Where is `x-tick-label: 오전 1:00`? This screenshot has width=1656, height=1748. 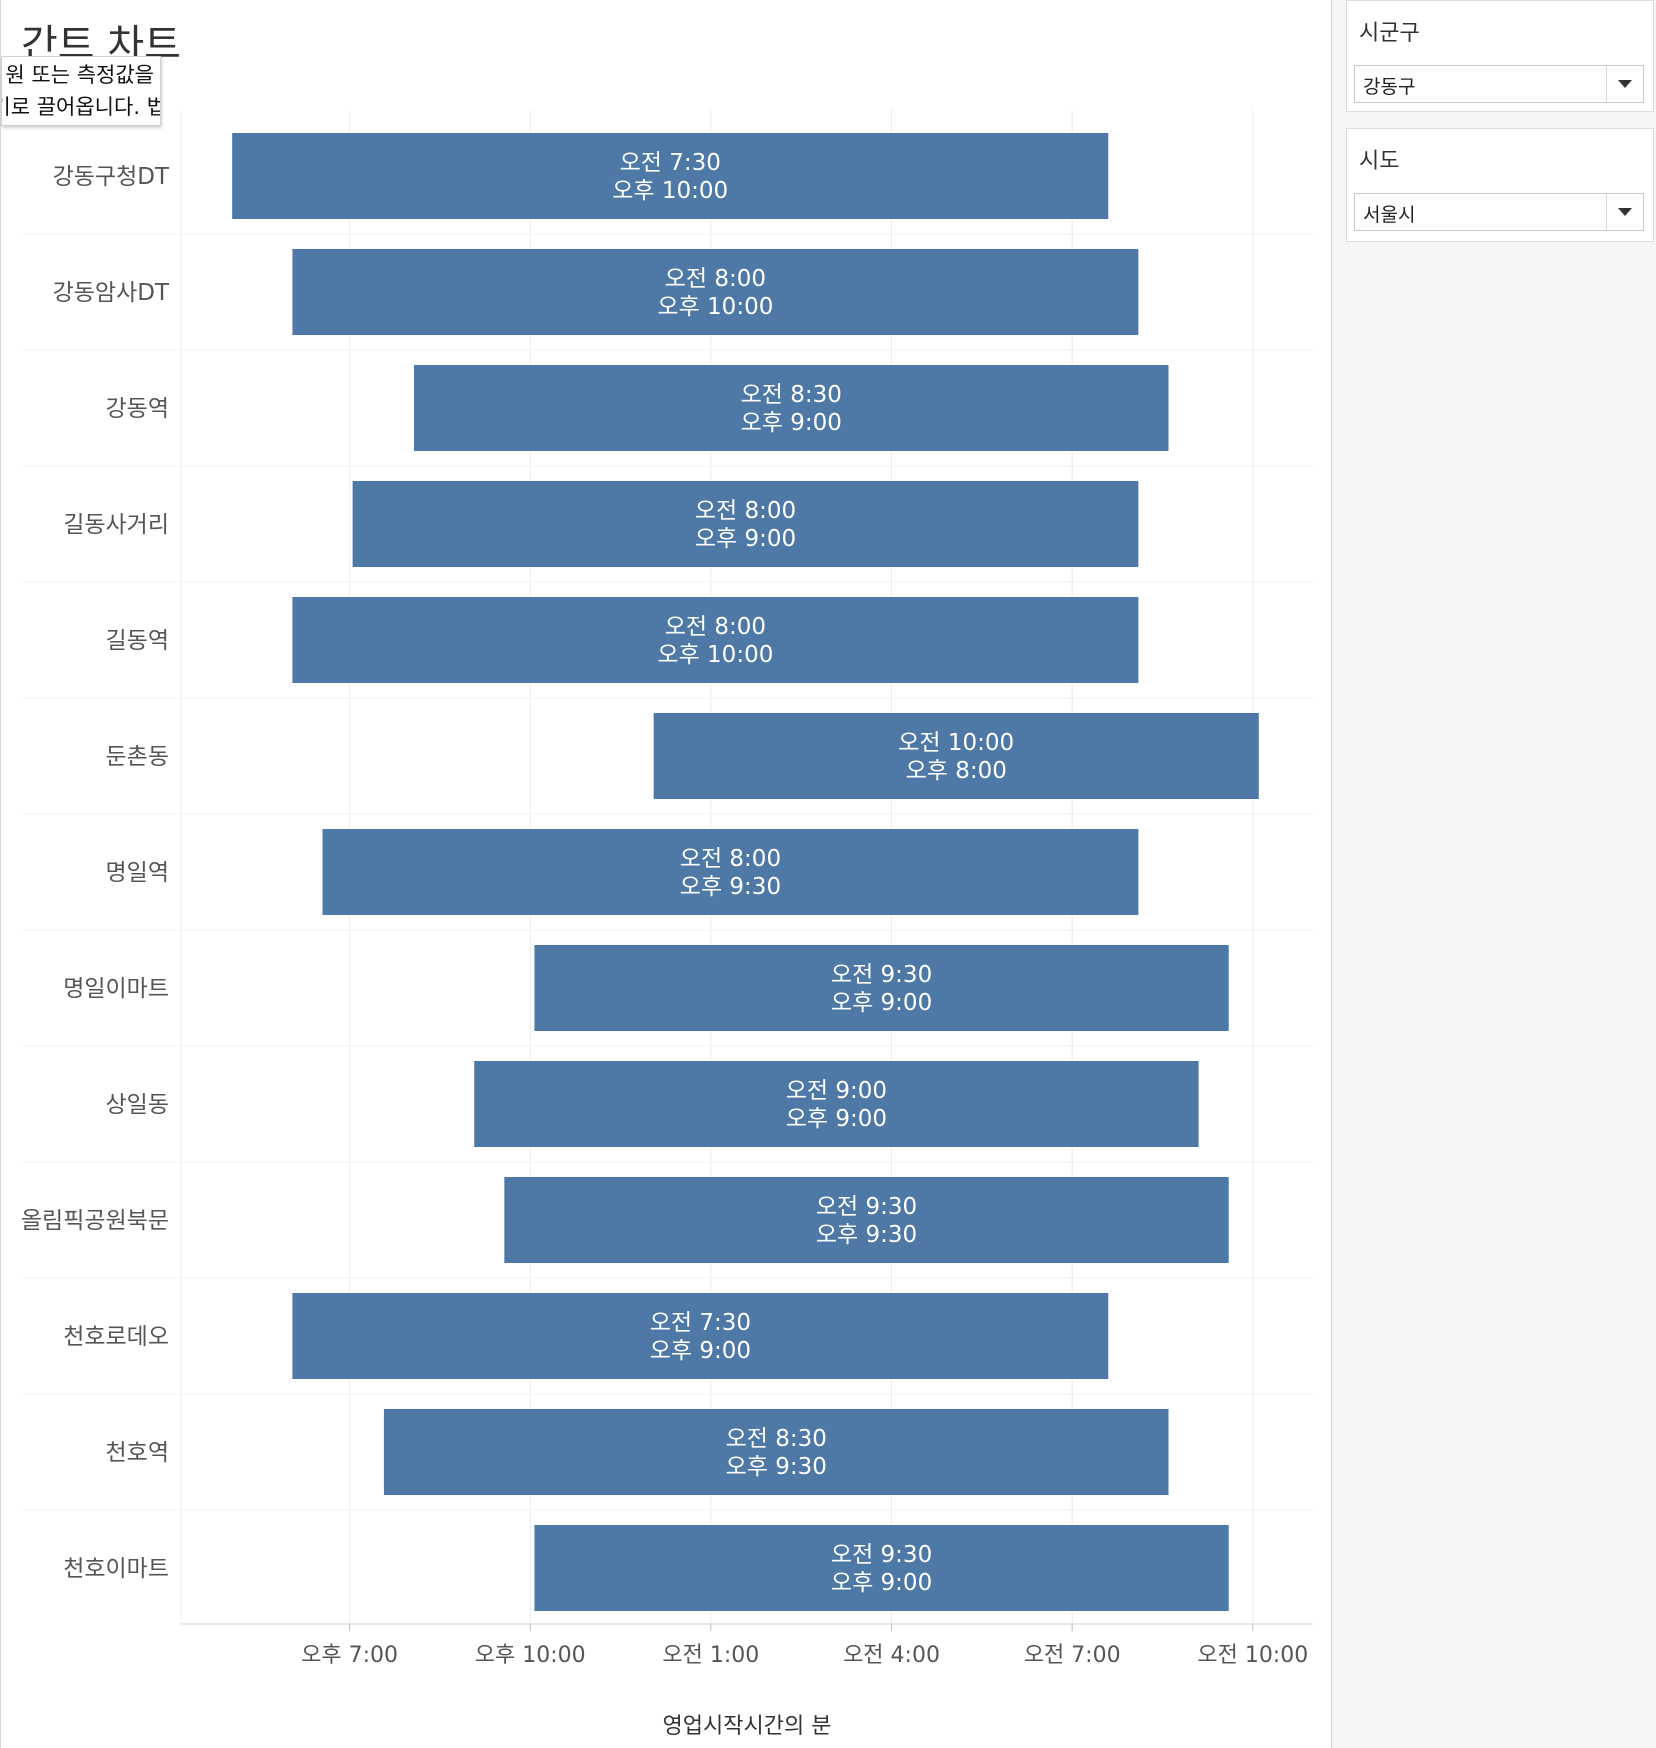
x-tick-label: 오전 1:00 is located at coordinates (710, 1655).